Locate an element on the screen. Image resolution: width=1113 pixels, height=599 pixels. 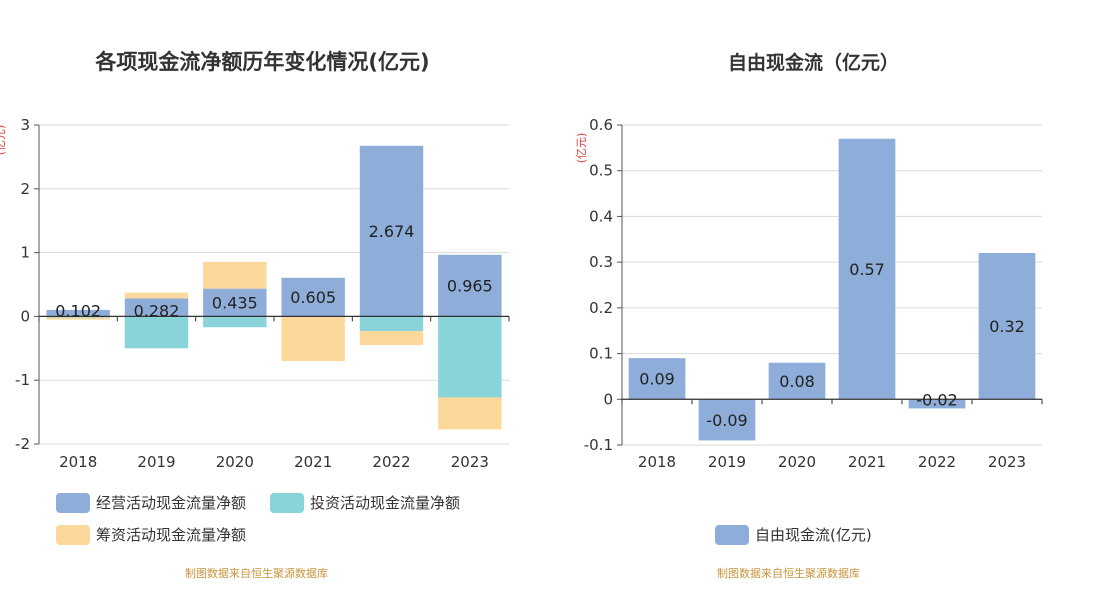
data-label: -0.02 is located at coordinates (936, 399).